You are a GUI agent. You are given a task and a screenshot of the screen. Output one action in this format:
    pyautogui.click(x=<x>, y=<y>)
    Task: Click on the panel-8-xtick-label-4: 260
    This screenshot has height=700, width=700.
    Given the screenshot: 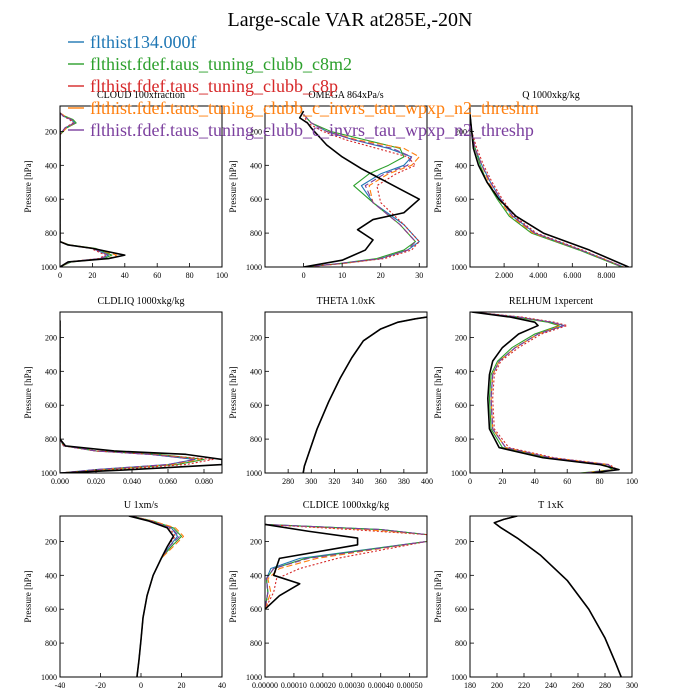 What is the action you would take?
    pyautogui.click(x=578, y=685)
    